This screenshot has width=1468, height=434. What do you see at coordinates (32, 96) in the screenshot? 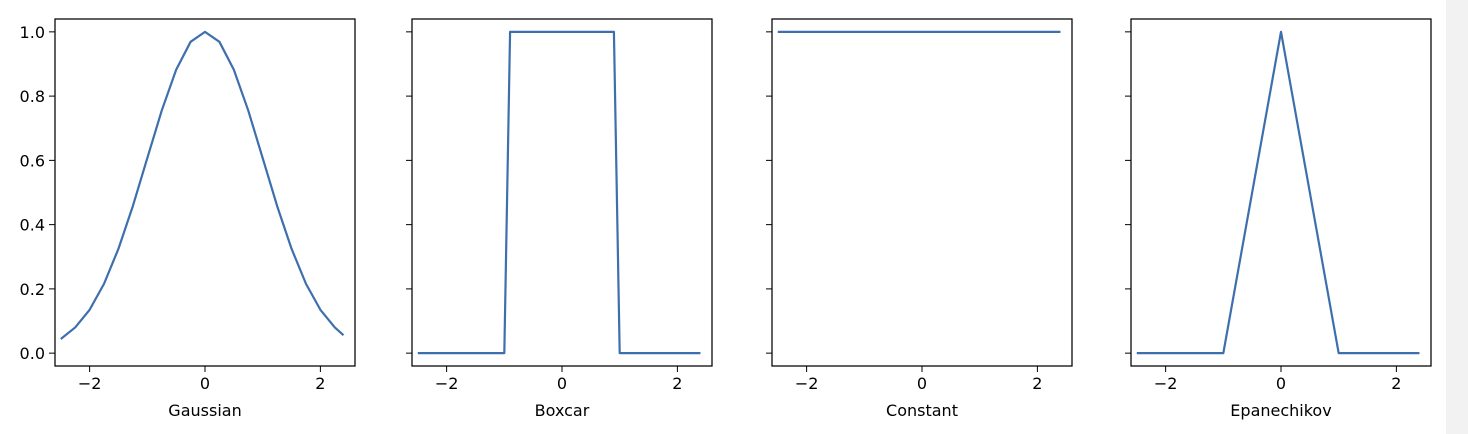
I see `y-tick-label: 0.8` at bounding box center [32, 96].